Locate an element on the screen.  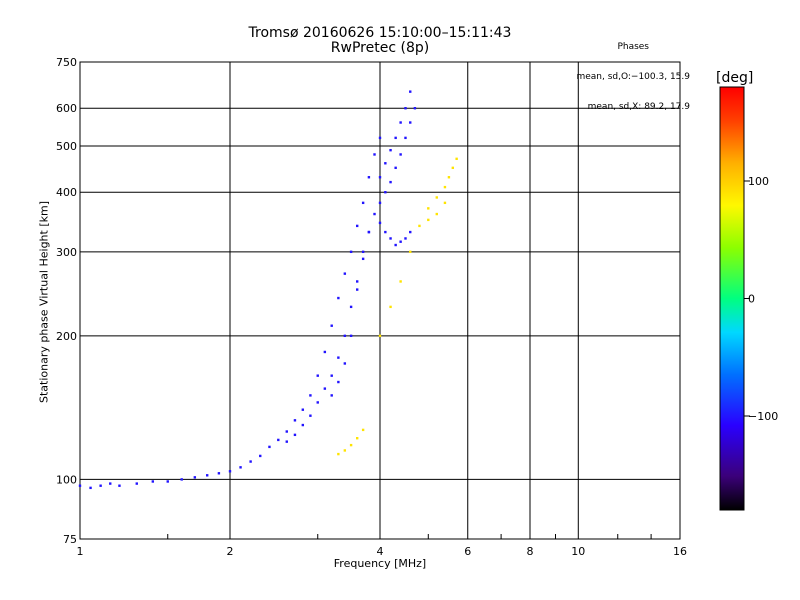
title-line-2: RwPretec (8p) is located at coordinates (380, 48).